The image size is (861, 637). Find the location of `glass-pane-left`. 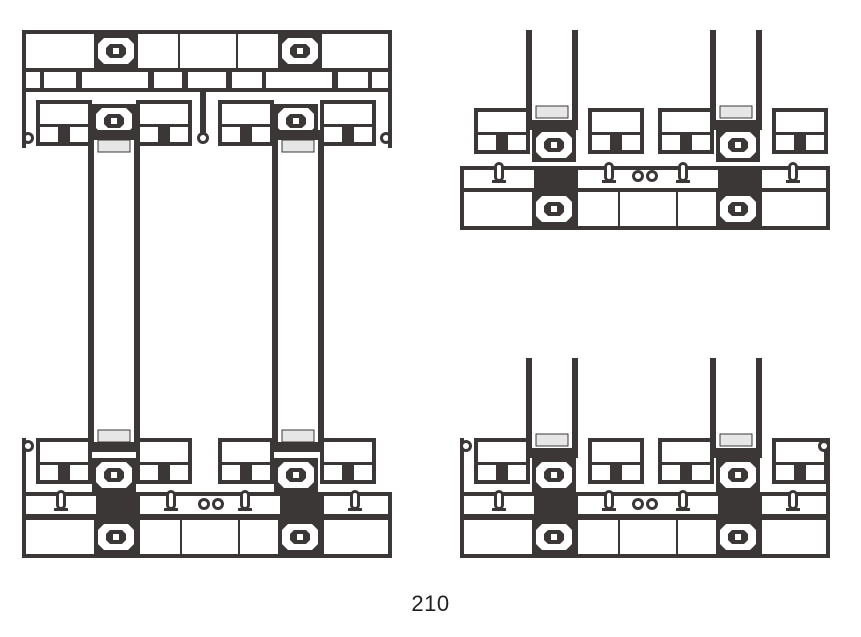

glass-pane-left is located at coordinates (114, 291).